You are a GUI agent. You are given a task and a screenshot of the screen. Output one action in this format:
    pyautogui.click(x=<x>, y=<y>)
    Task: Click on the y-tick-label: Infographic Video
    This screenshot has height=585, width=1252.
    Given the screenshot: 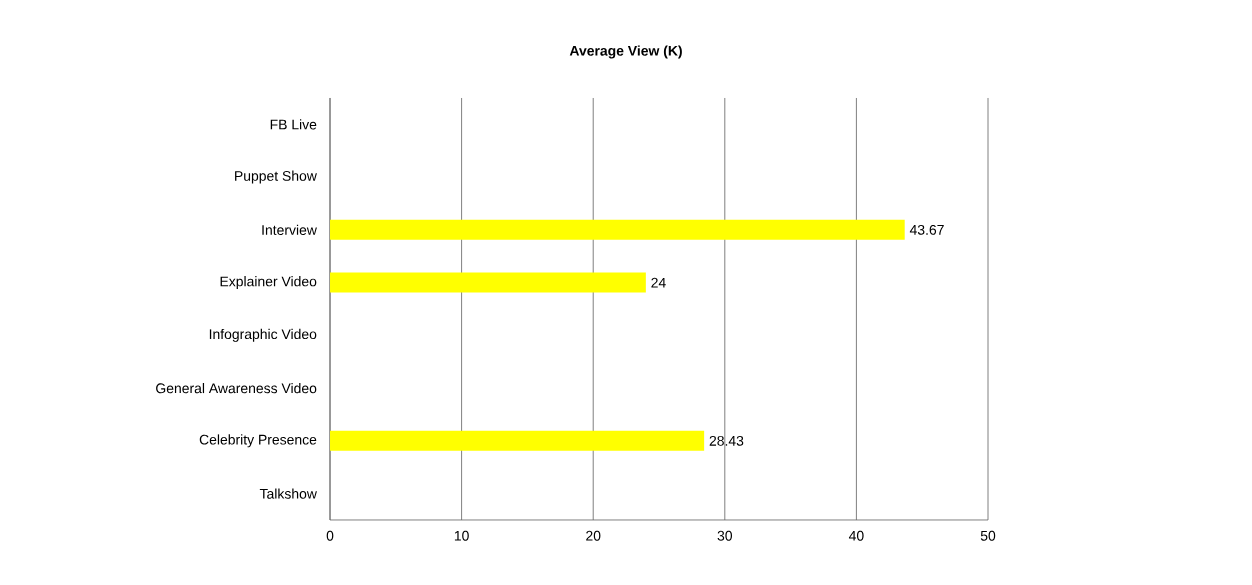 What is the action you would take?
    pyautogui.click(x=263, y=335)
    